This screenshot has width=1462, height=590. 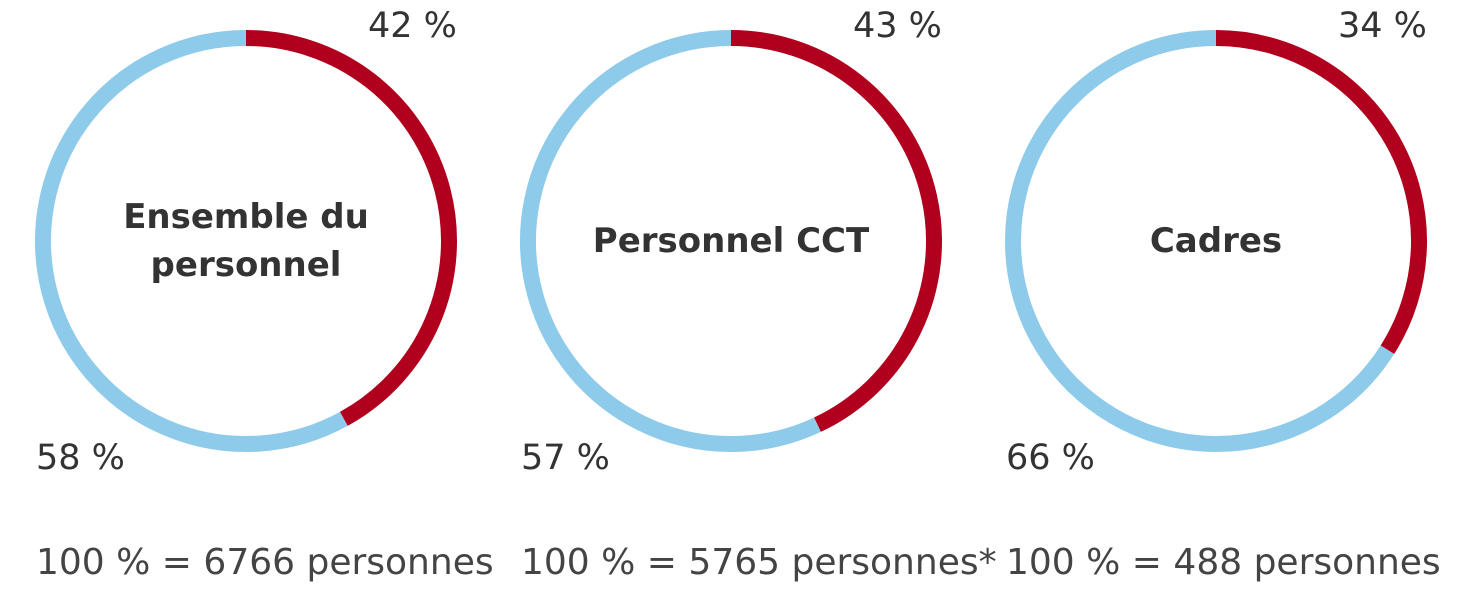 What do you see at coordinates (412, 26) in the screenshot?
I see `value-label: 42 %` at bounding box center [412, 26].